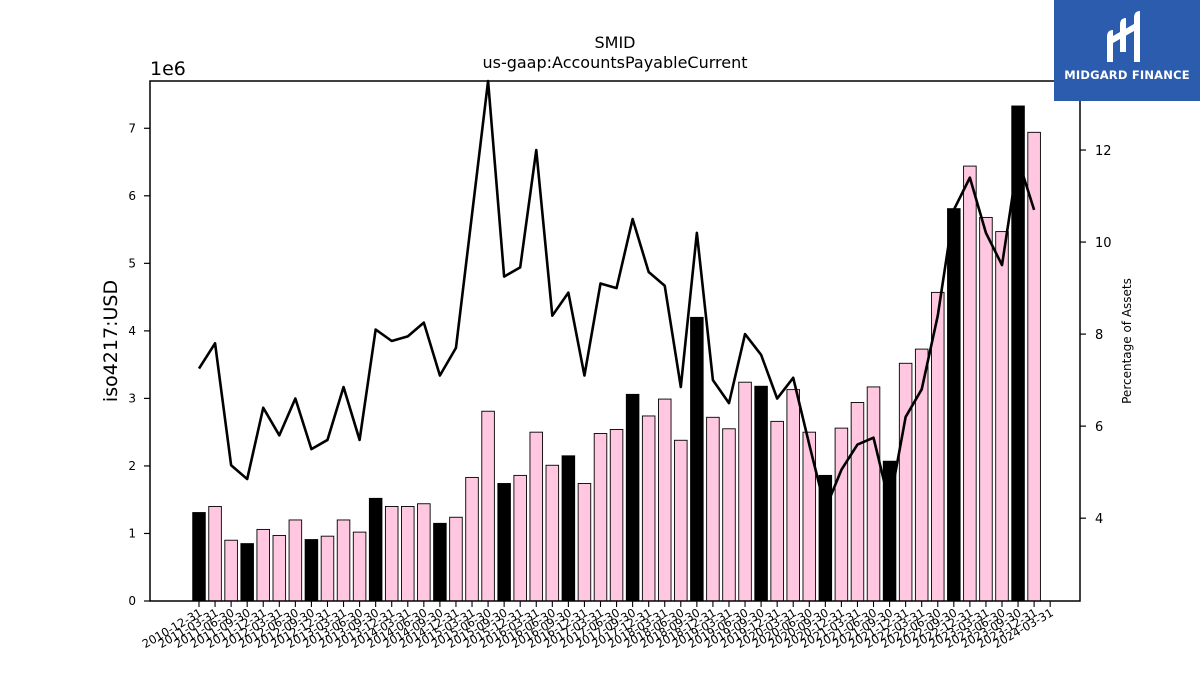  Describe the element at coordinates (1099, 519) in the screenshot. I see `y2-tick-label: 4` at that location.